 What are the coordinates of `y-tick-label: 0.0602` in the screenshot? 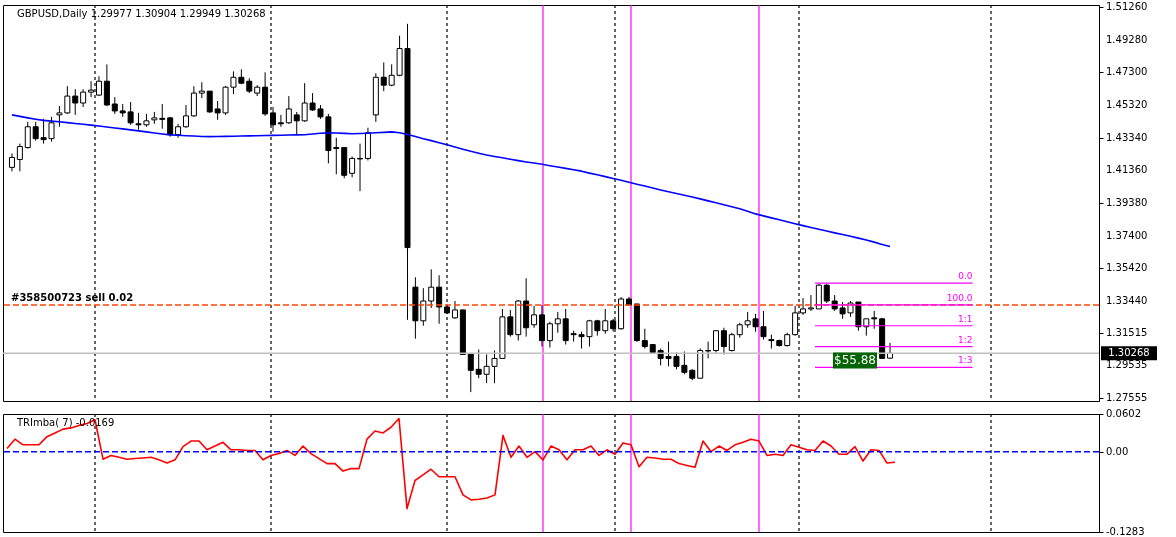 It's located at (1123, 413).